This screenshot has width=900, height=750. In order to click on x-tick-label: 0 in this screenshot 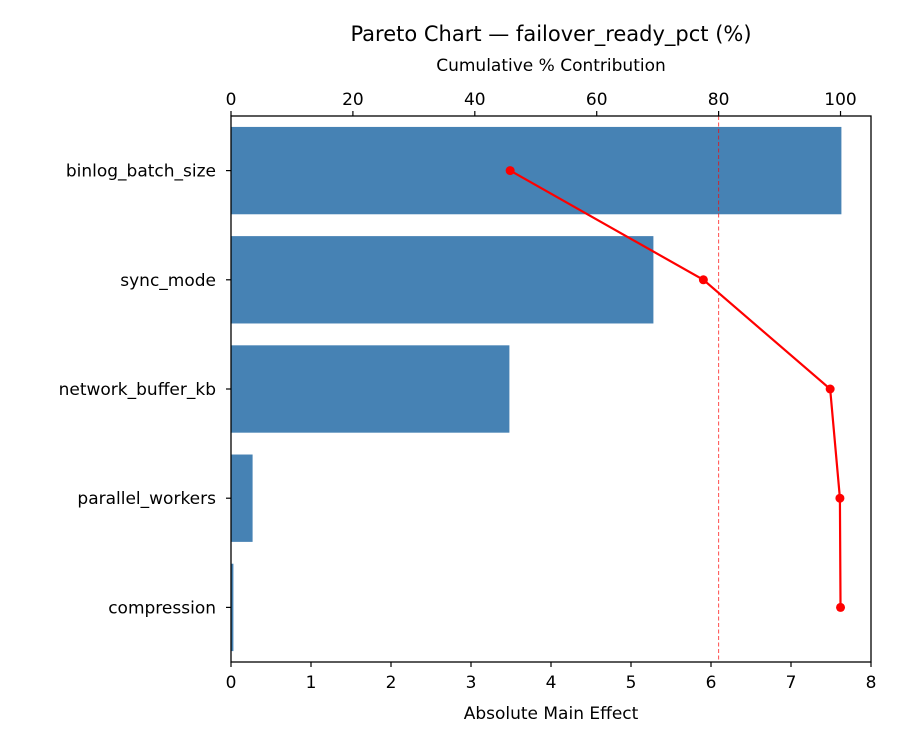, I will do `click(231, 683)`.